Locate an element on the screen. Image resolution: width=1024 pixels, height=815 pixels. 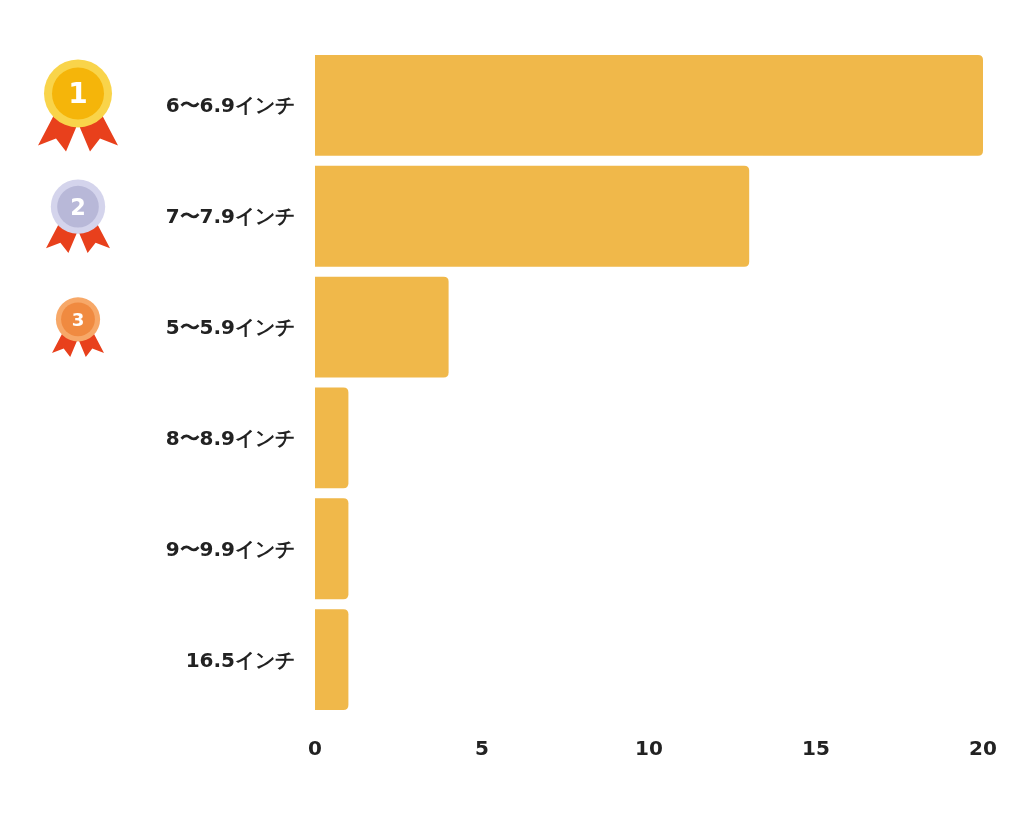
text: 1 is located at coordinates (78, 94).